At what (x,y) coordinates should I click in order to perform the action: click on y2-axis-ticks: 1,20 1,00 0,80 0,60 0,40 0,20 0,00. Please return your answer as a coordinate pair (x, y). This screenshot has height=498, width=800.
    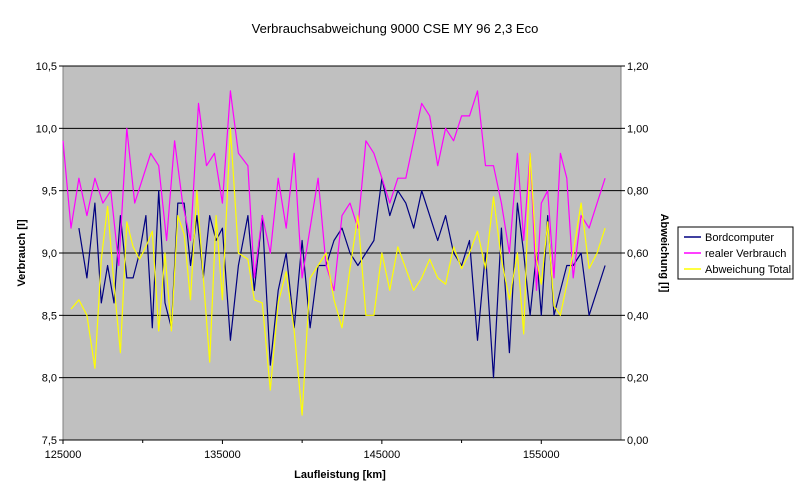
    Looking at the image, I should click on (634, 254).